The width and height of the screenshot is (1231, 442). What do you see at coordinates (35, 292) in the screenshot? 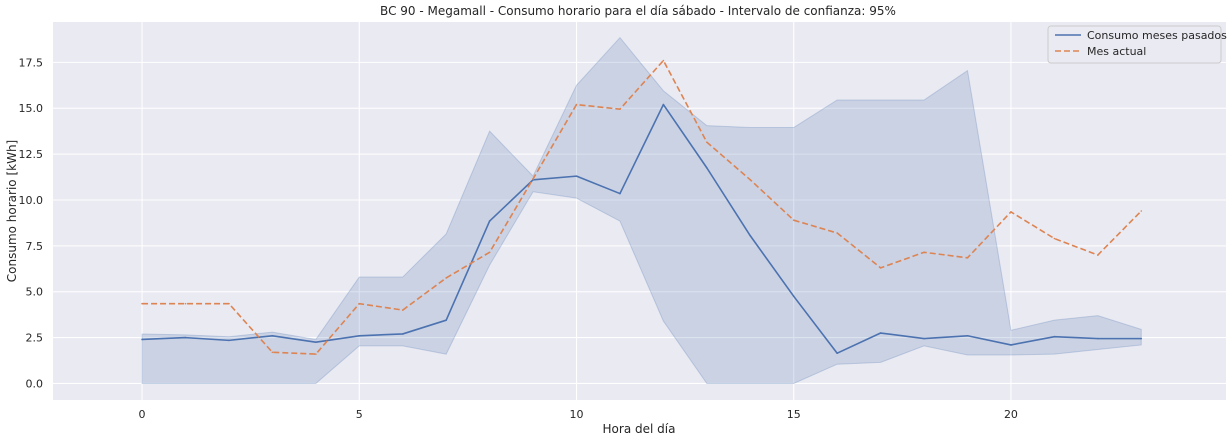
I see `y-tick-label: 5.0` at bounding box center [35, 292].